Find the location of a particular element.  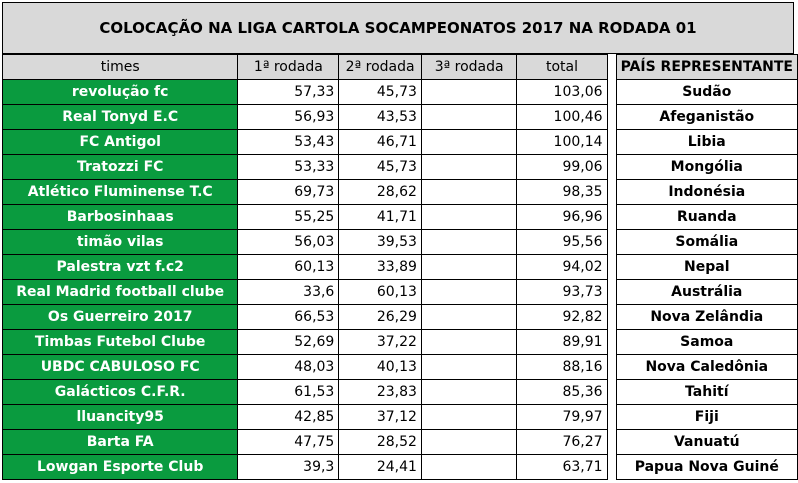

header-times: times is located at coordinates (120, 67).